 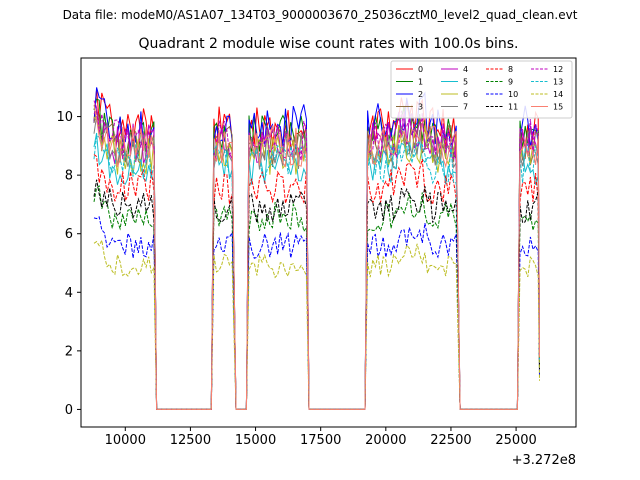 I want to click on legend-label-2: 2, so click(x=420, y=94).